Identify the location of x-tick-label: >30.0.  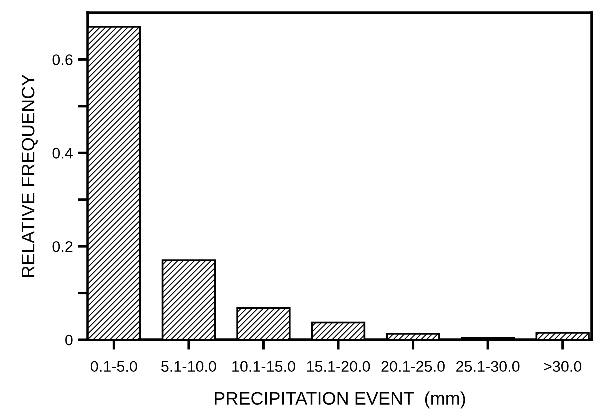
(563, 366).